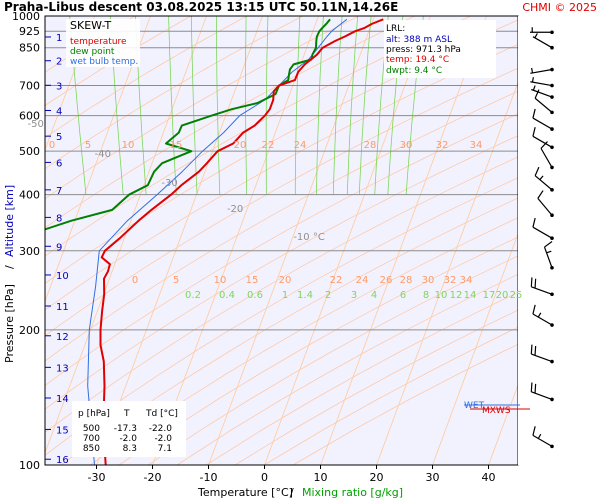  What do you see at coordinates (419, 40) in the screenshot?
I see `lrl-alt: alt: 388 m ASL` at bounding box center [419, 40].